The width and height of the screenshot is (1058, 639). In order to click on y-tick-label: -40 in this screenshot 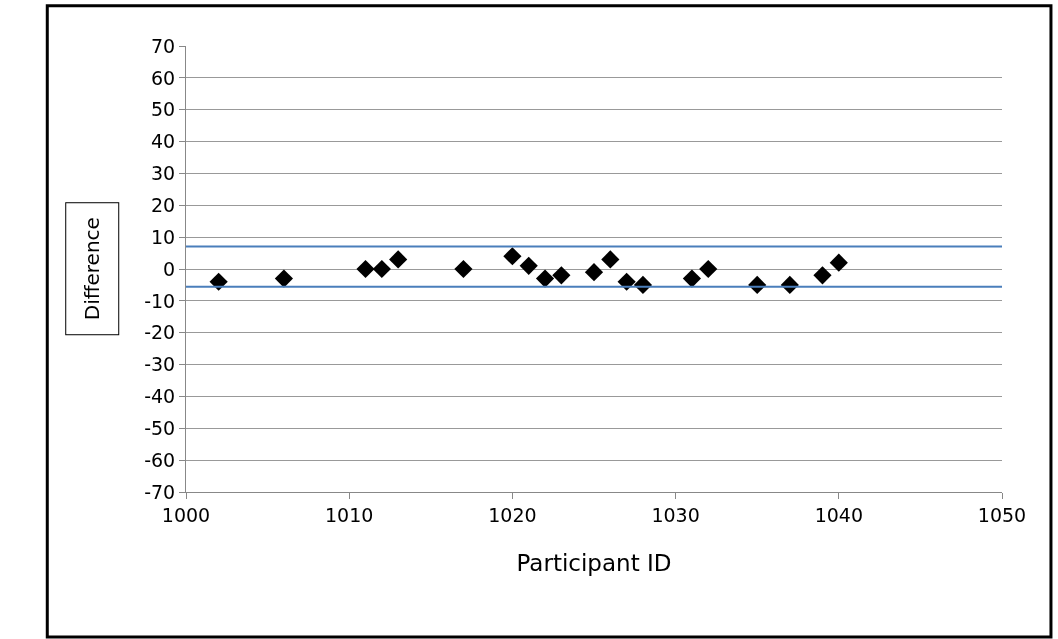, I will do `click(160, 396)`.